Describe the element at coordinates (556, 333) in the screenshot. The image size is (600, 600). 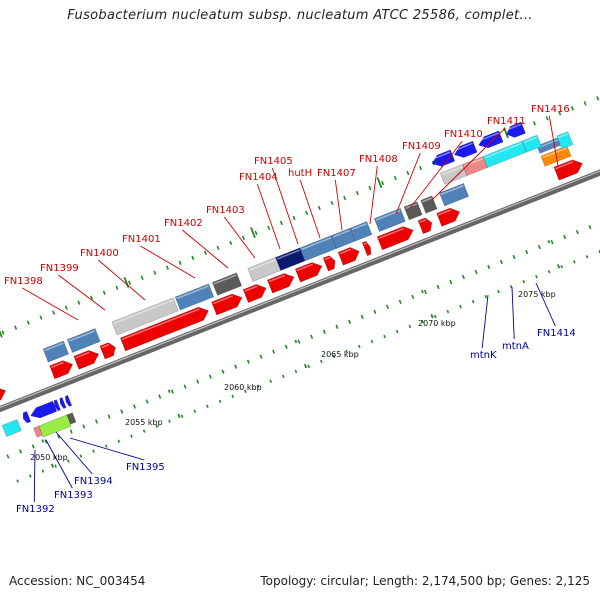
I see `gene-label: FN1414` at that location.